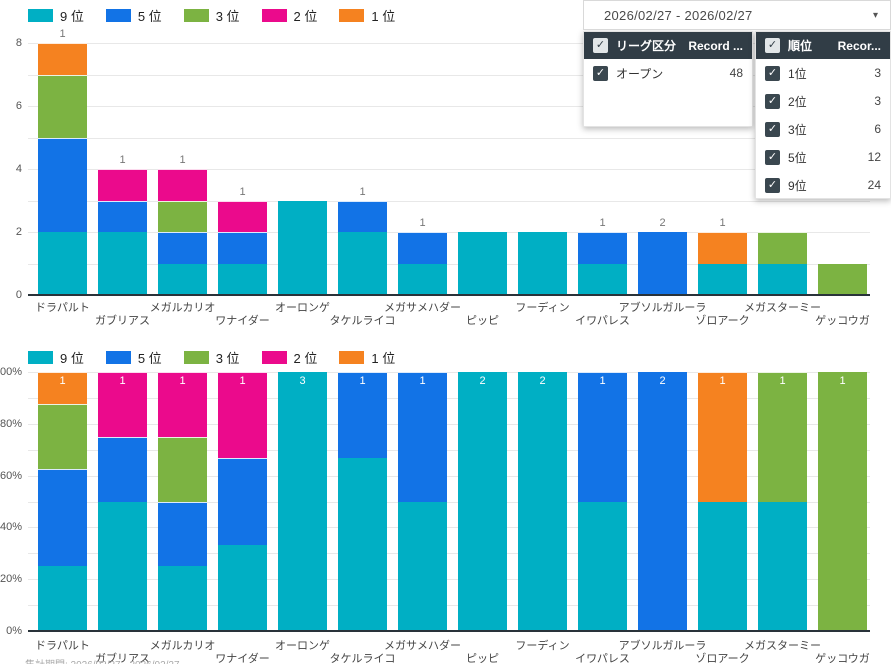 The height and width of the screenshot is (664, 891). Describe the element at coordinates (182, 308) in the screenshot. I see `x-category-label: メガルカリオ` at that location.